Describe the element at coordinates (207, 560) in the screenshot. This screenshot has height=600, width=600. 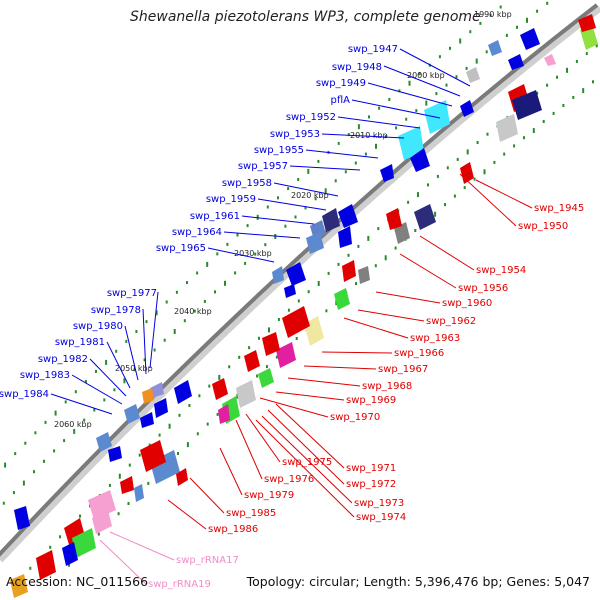
I see `rrna-label: swp_rRNA17` at that location.